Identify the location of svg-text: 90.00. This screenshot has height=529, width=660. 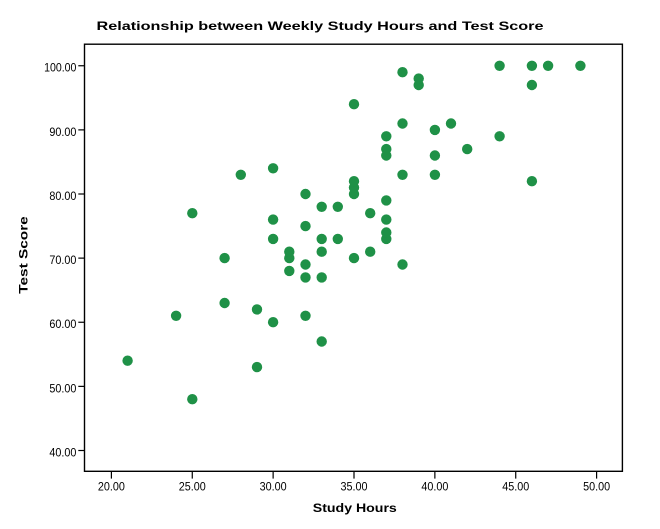
(62, 132).